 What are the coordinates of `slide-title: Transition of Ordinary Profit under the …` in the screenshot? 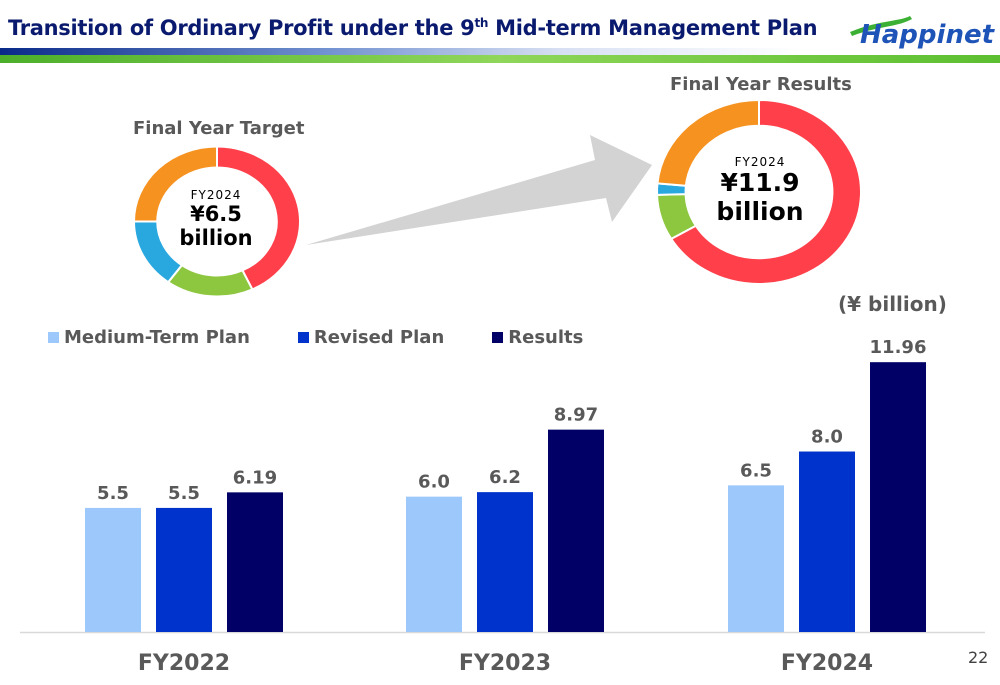 It's located at (413, 28).